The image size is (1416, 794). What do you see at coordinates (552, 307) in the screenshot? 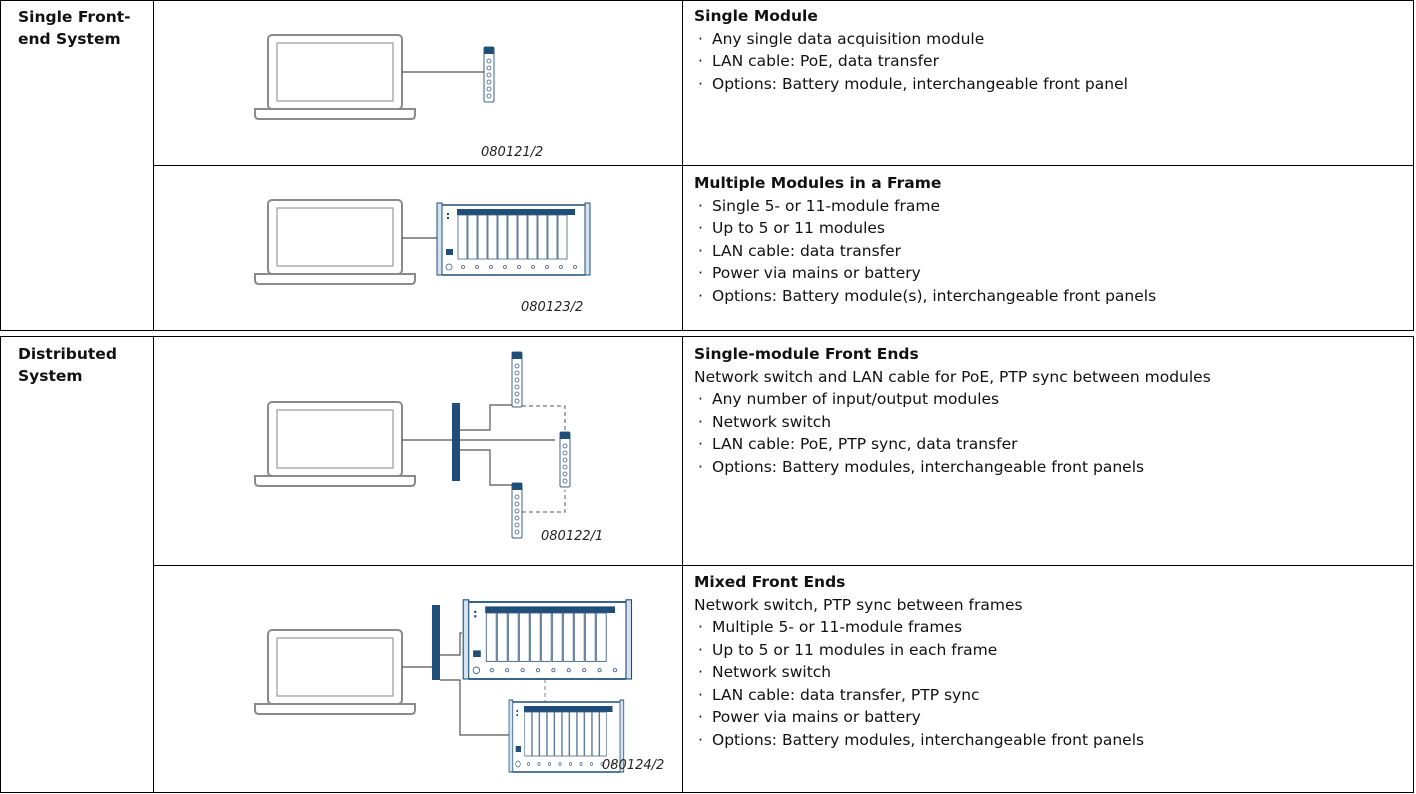
I see `figure-code: 080123/2` at bounding box center [552, 307].